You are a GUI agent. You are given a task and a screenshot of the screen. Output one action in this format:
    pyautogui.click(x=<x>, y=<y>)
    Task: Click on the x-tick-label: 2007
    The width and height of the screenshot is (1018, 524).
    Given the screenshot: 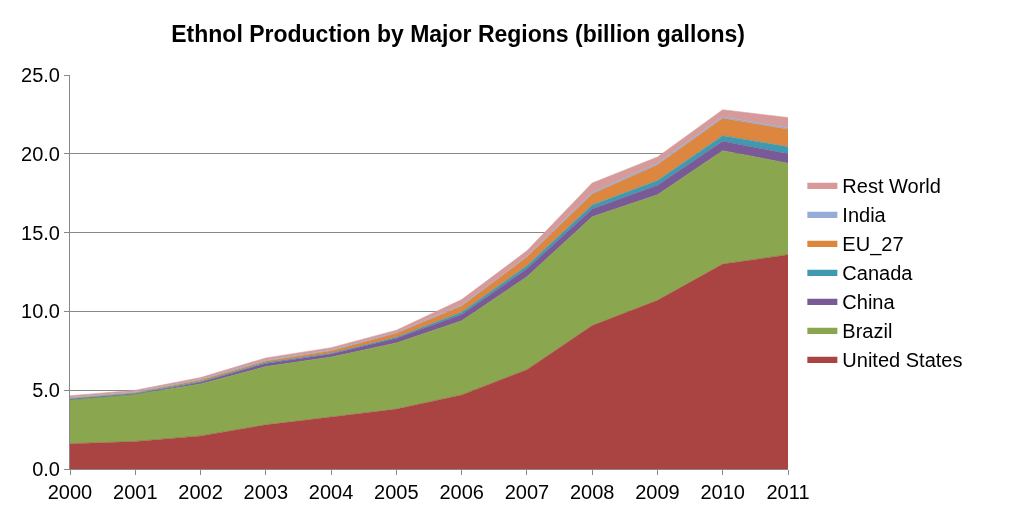 What is the action you would take?
    pyautogui.click(x=527, y=492)
    